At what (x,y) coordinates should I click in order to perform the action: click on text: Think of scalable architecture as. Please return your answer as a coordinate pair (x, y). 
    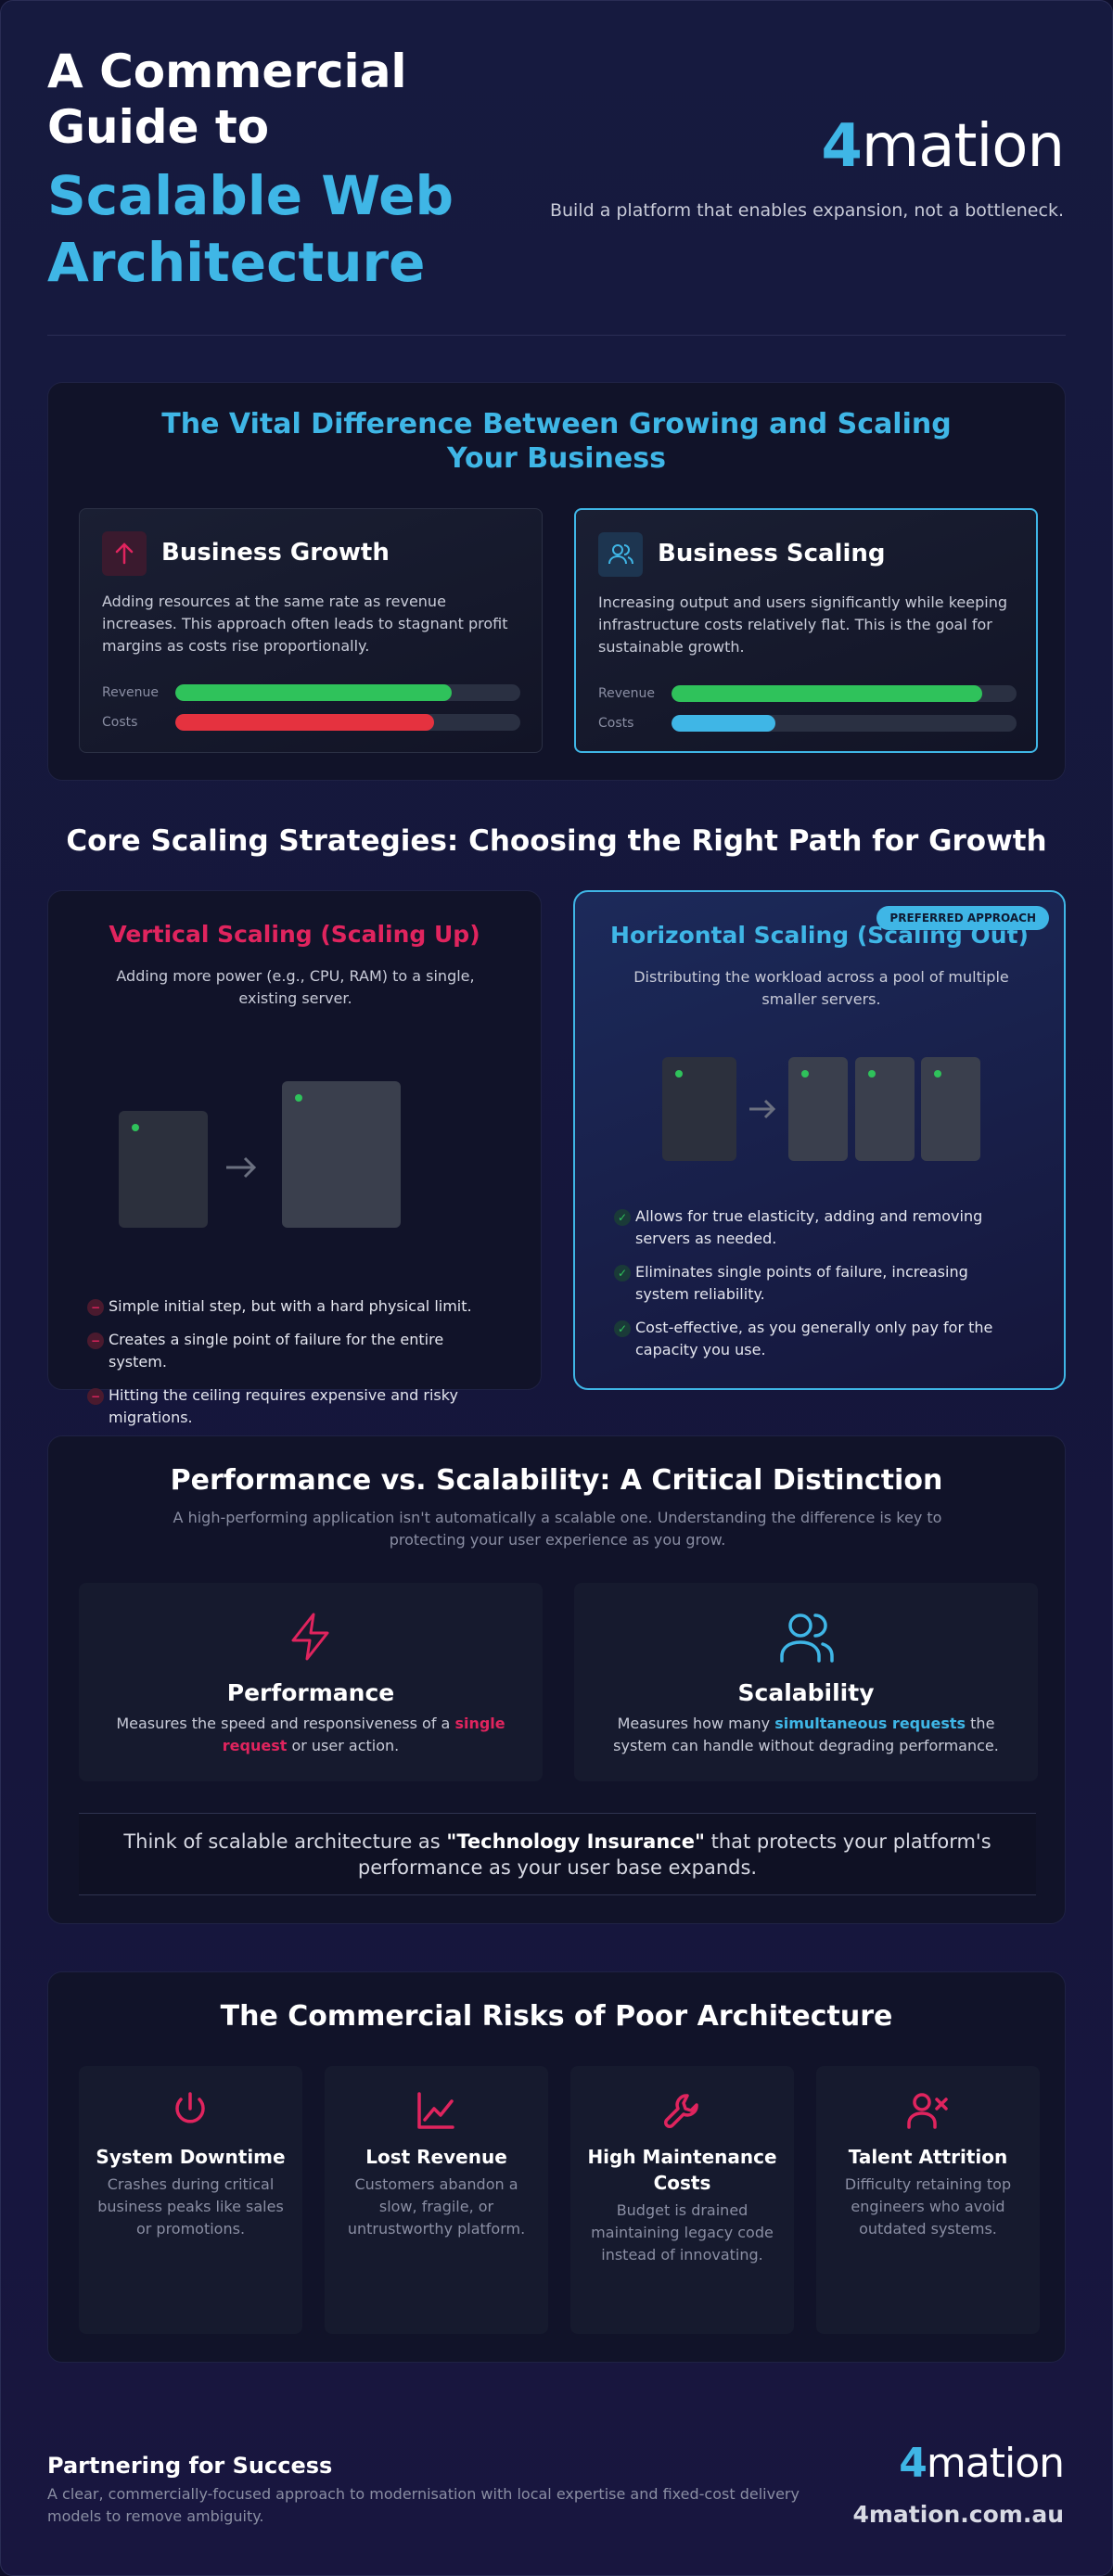
    Looking at the image, I should click on (285, 1841).